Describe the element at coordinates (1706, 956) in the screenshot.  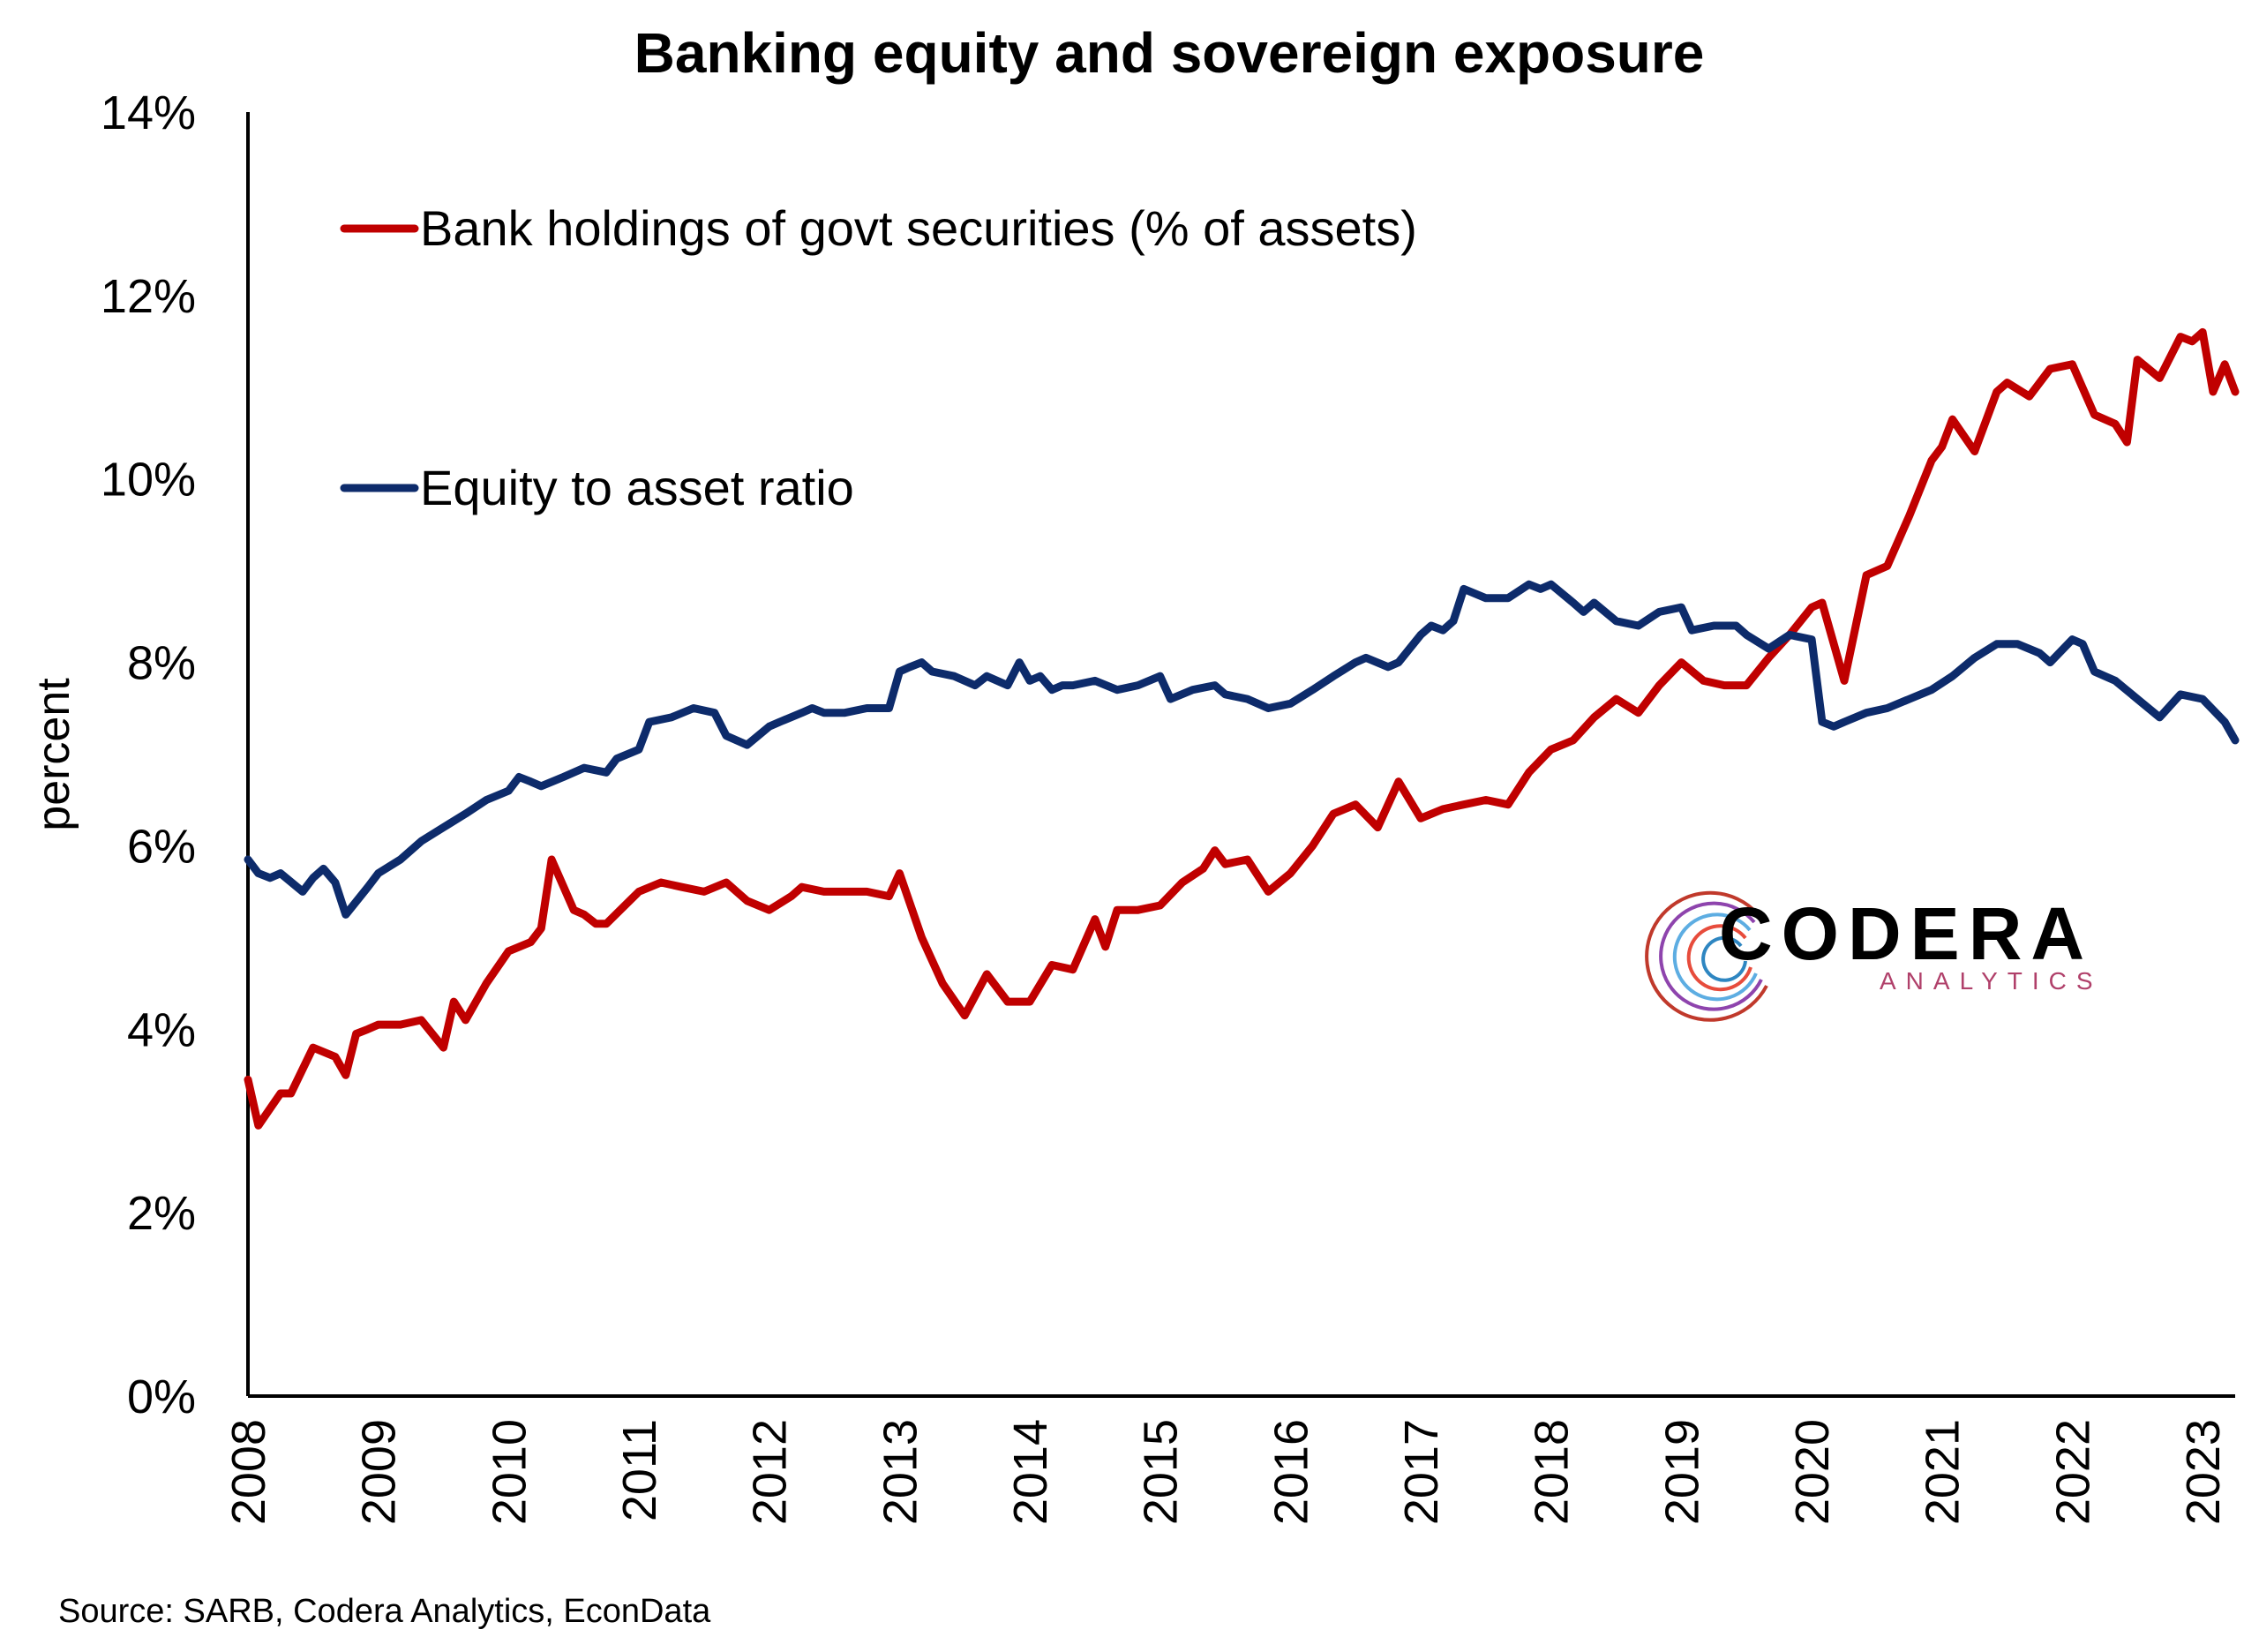
I see `codera-logo-mark-icon` at that location.